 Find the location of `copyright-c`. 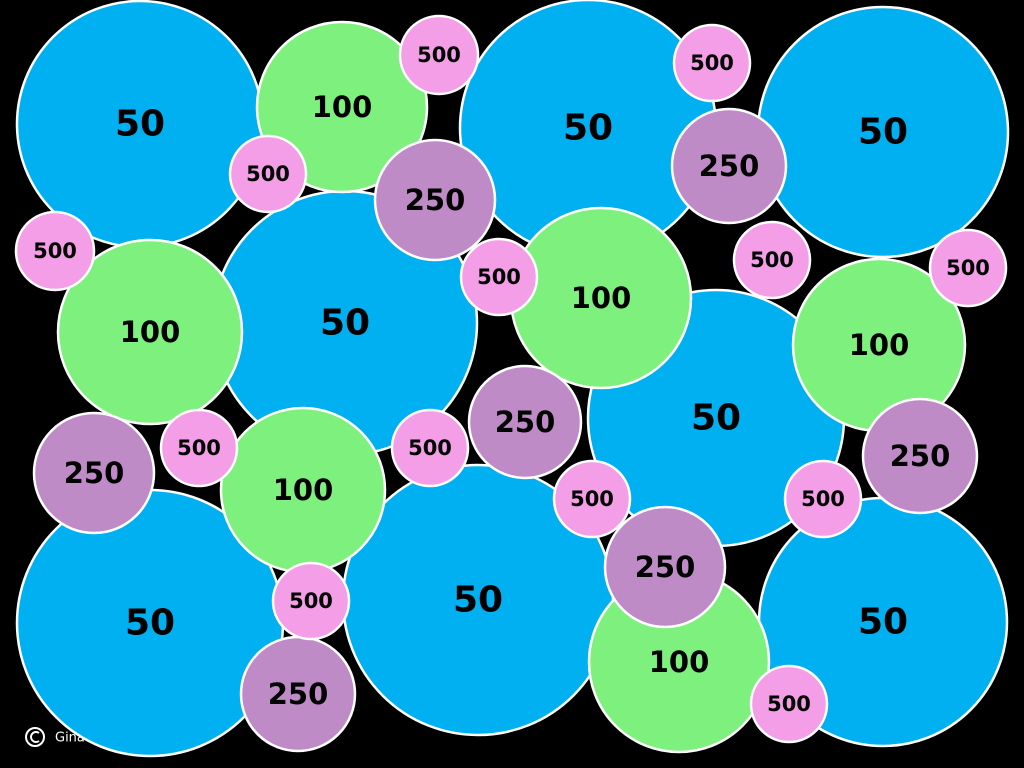

copyright-c is located at coordinates (35, 737).